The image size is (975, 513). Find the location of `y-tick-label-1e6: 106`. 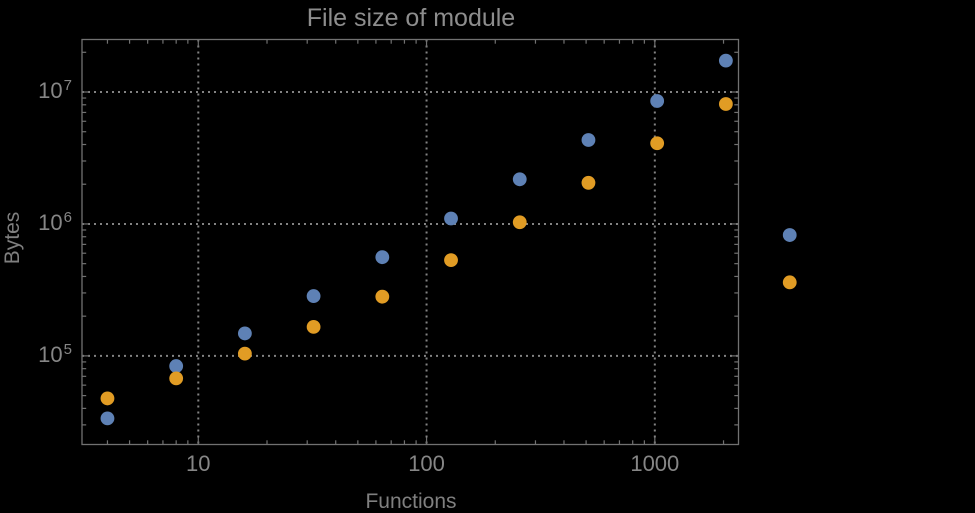

y-tick-label-1e6: 106 is located at coordinates (36, 223).